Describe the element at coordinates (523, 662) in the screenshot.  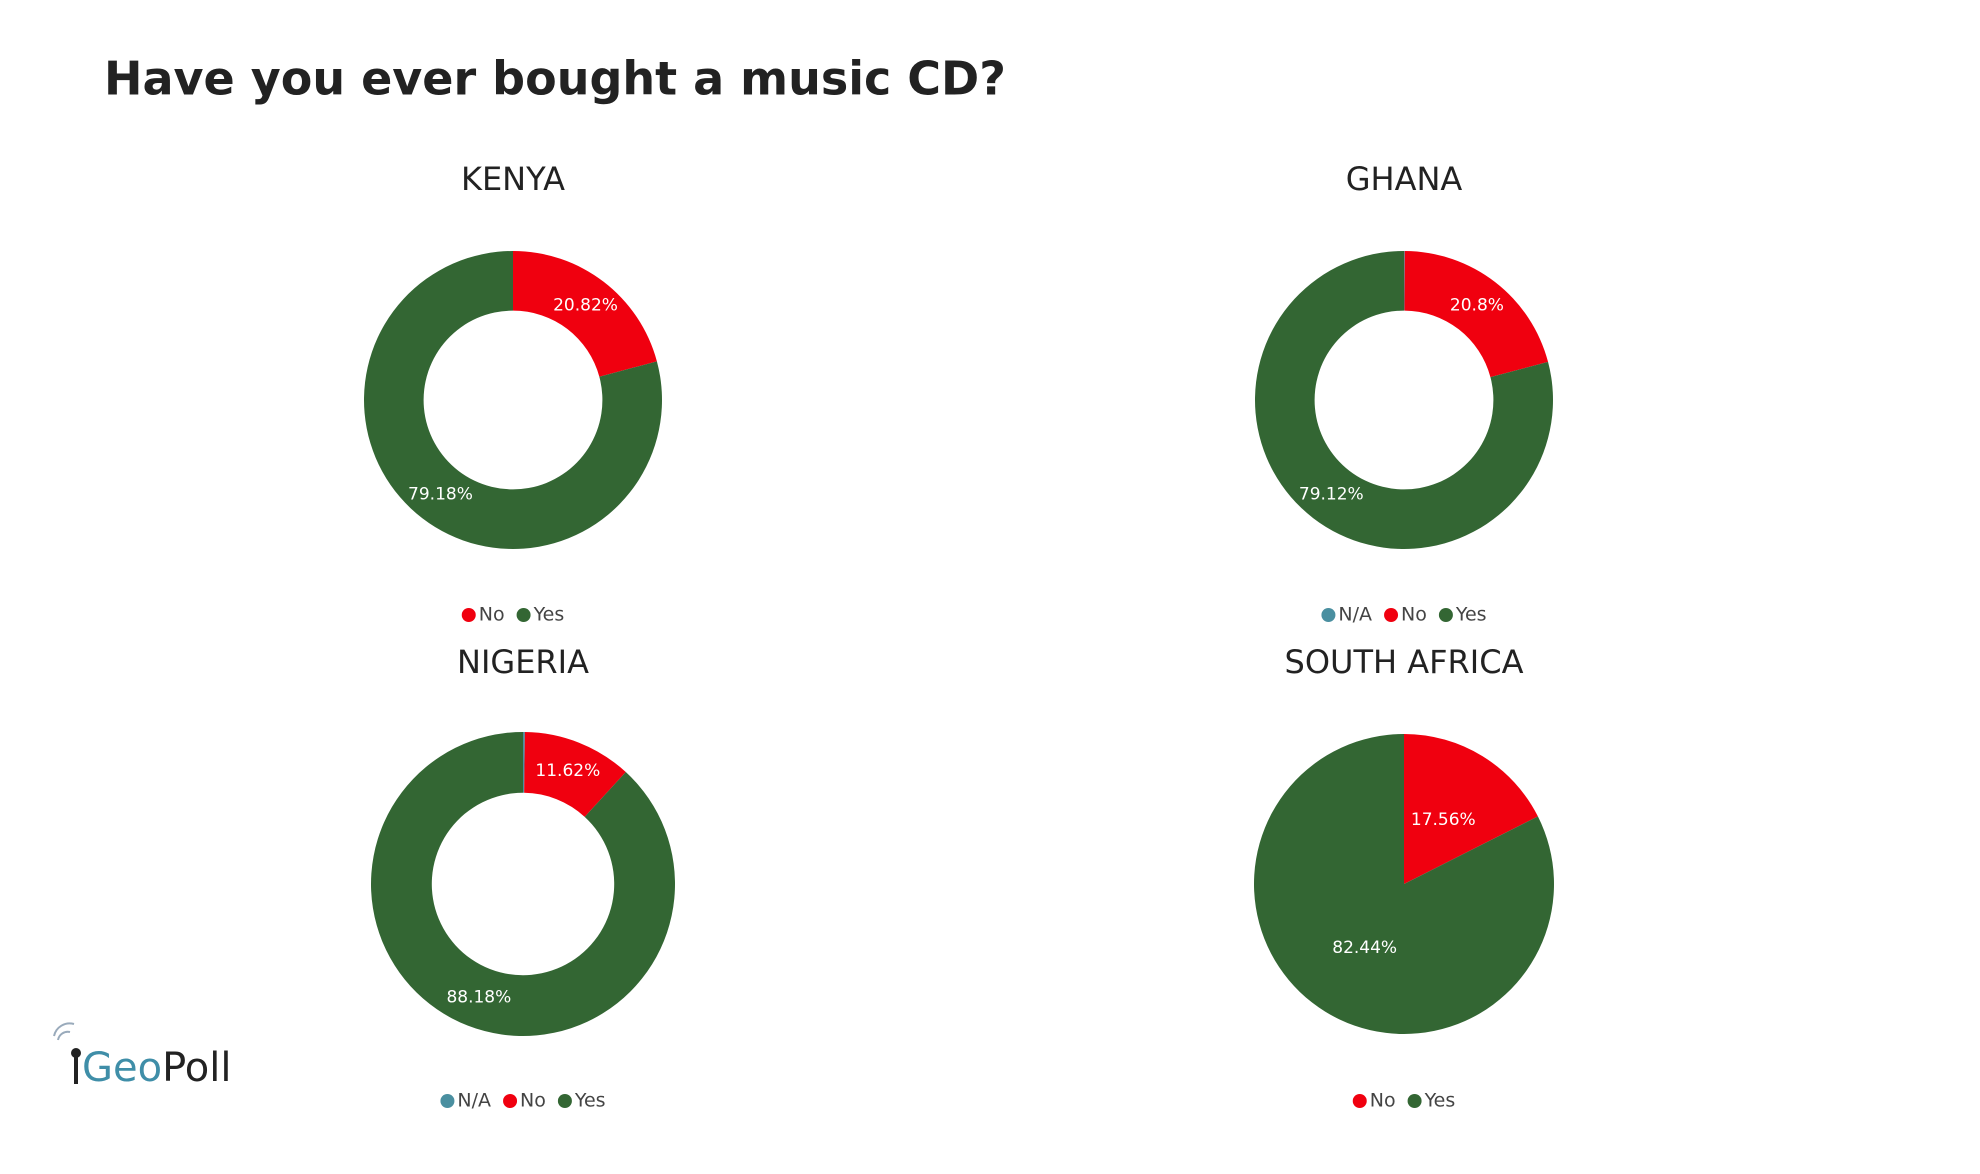
I see `chart-title: NIGERIA` at that location.